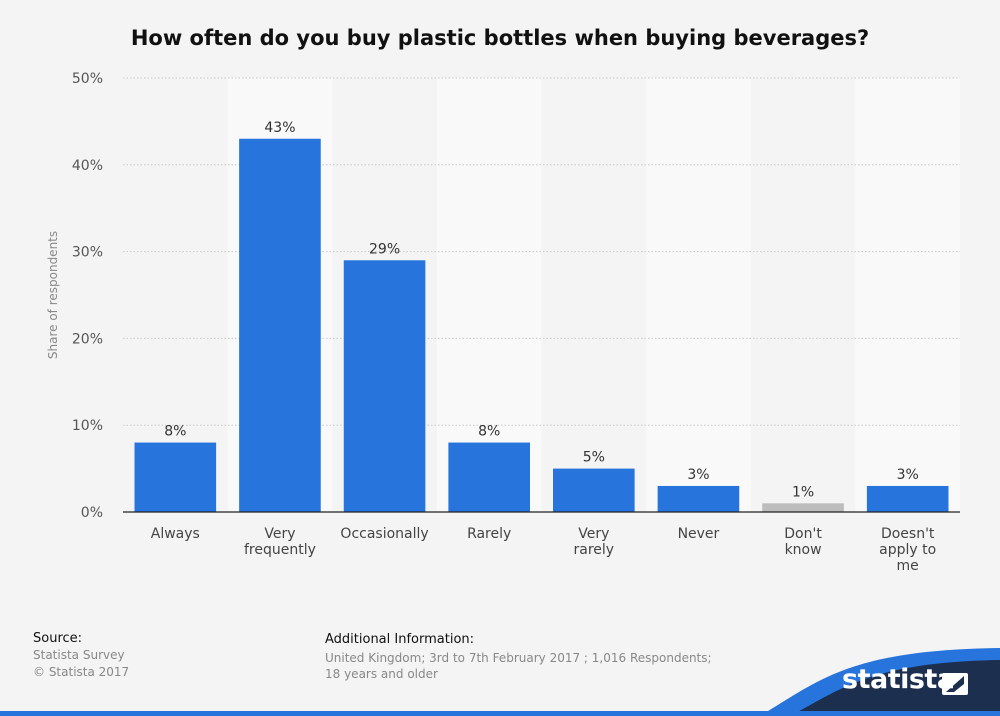  I want to click on x-tick-label: Occasionally, so click(384, 534).